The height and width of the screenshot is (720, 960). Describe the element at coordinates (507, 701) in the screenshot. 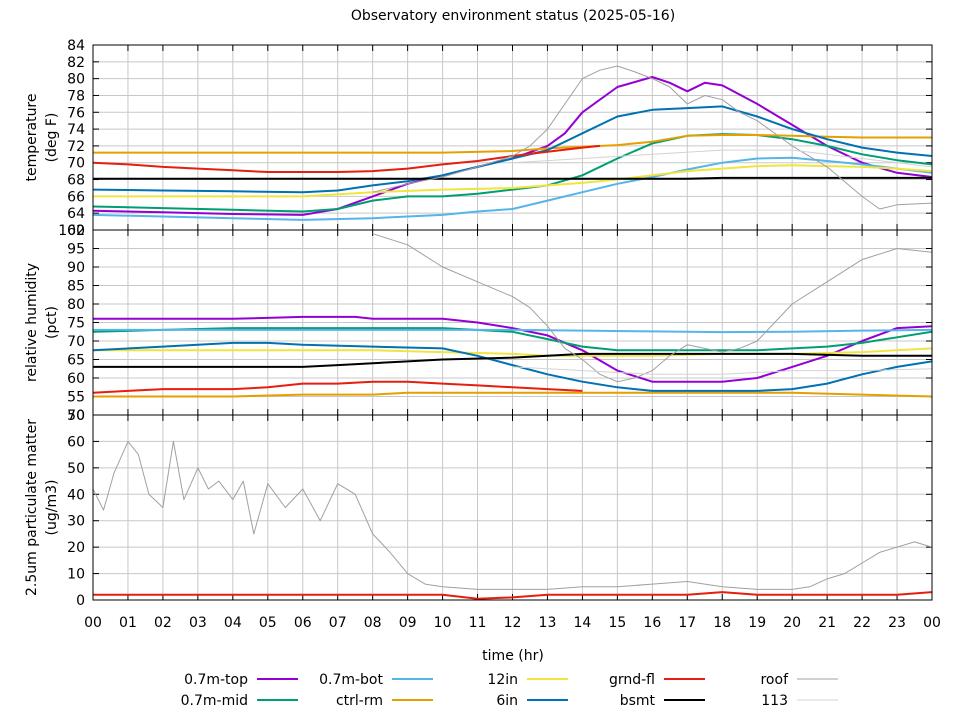

I see `legend-label: 6in` at that location.